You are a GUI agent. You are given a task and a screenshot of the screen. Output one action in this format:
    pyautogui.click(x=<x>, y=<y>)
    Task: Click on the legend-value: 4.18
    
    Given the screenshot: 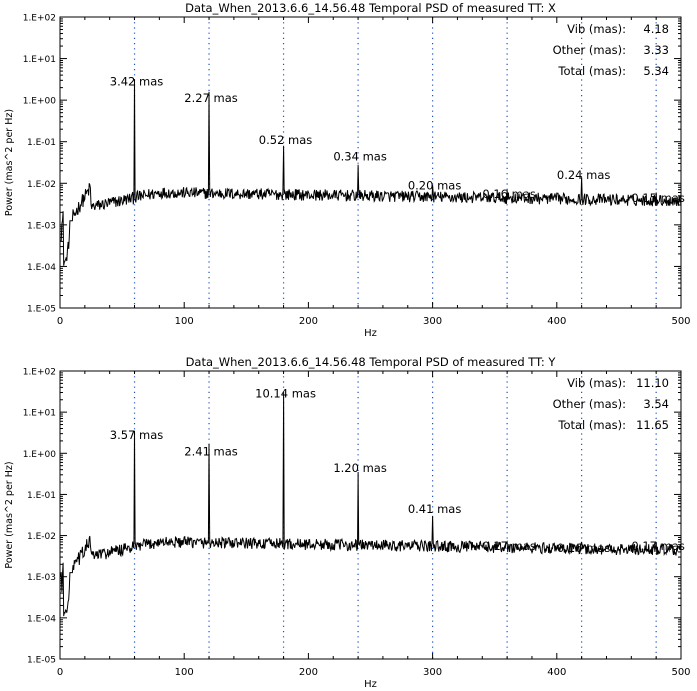 What is the action you would take?
    pyautogui.click(x=656, y=29)
    